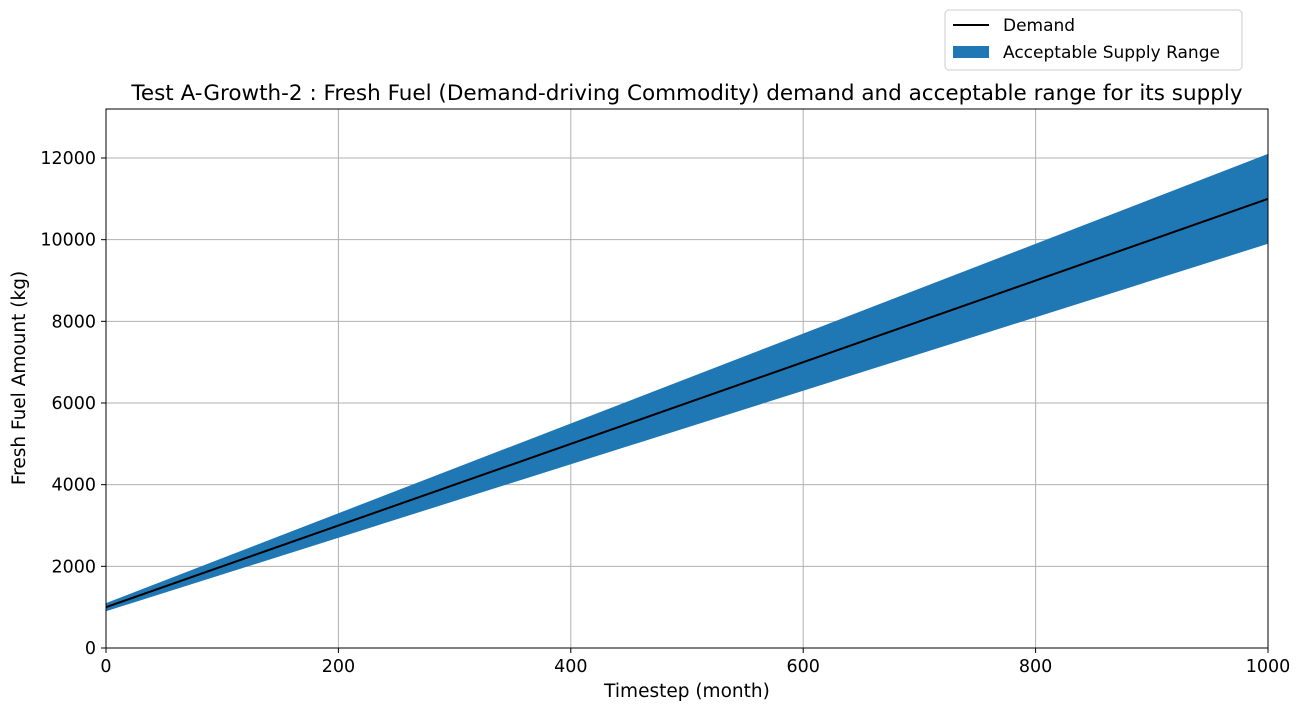  Describe the element at coordinates (1039, 26) in the screenshot. I see `legend-demand-label: Demand` at that location.